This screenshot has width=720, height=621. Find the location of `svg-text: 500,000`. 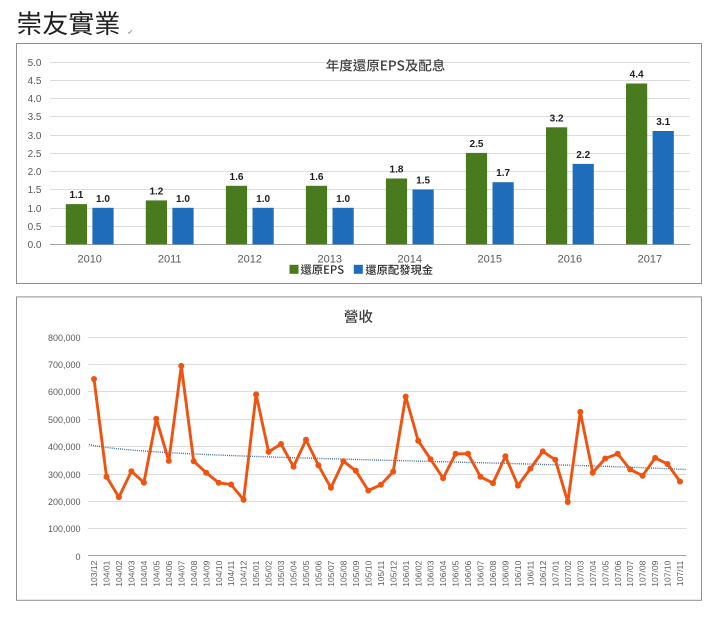

svg-text: 500,000 is located at coordinates (64, 420).